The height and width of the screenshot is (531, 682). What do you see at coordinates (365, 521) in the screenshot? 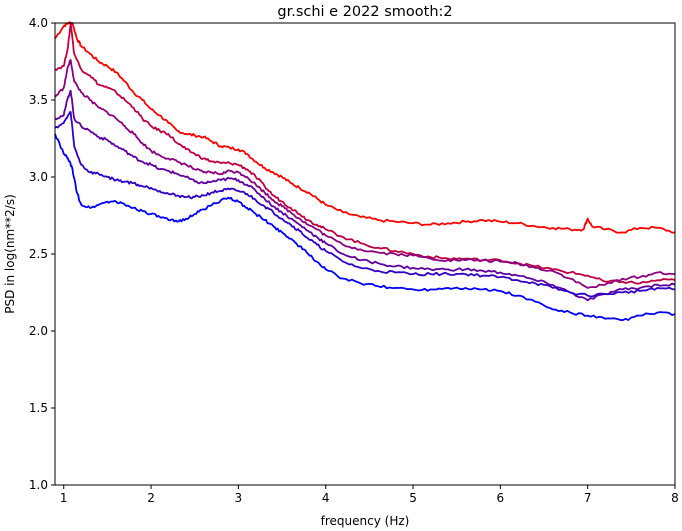
I see `x-axis-label: frequency (Hz)` at bounding box center [365, 521].